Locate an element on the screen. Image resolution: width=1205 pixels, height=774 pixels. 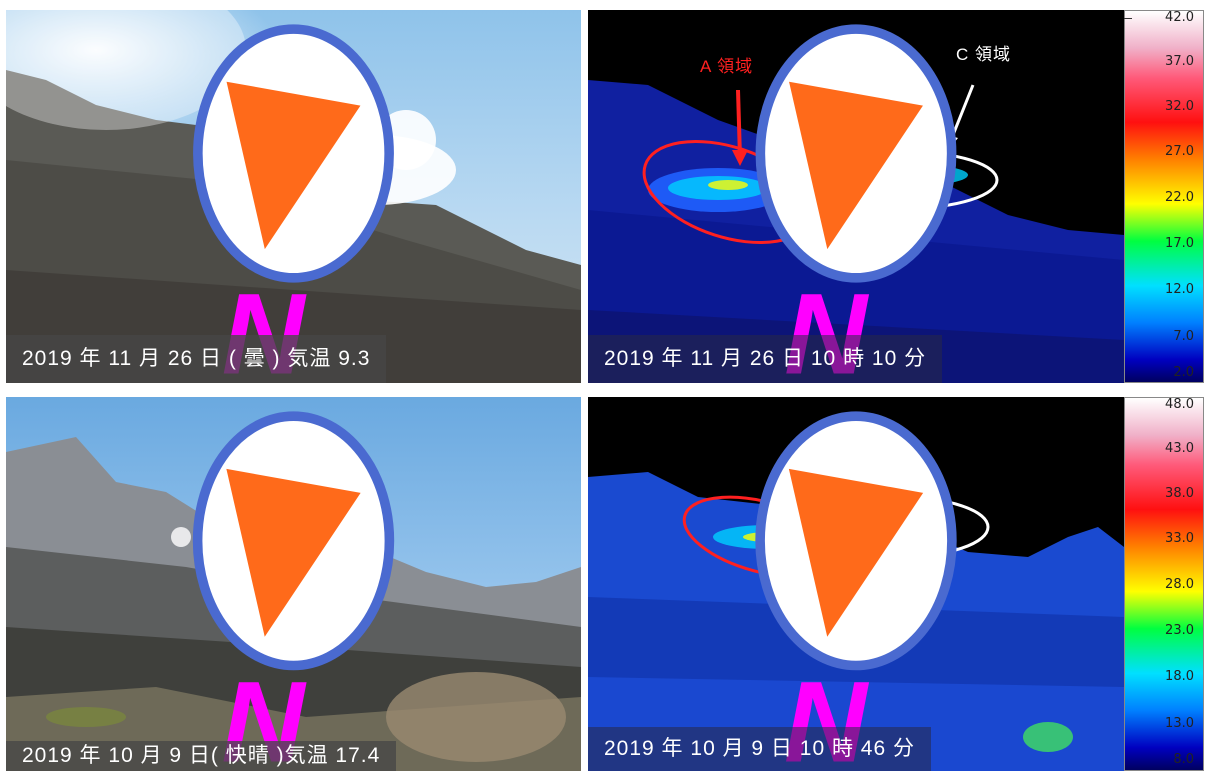
scale-tick: 38.0 is located at coordinates (1179, 493).